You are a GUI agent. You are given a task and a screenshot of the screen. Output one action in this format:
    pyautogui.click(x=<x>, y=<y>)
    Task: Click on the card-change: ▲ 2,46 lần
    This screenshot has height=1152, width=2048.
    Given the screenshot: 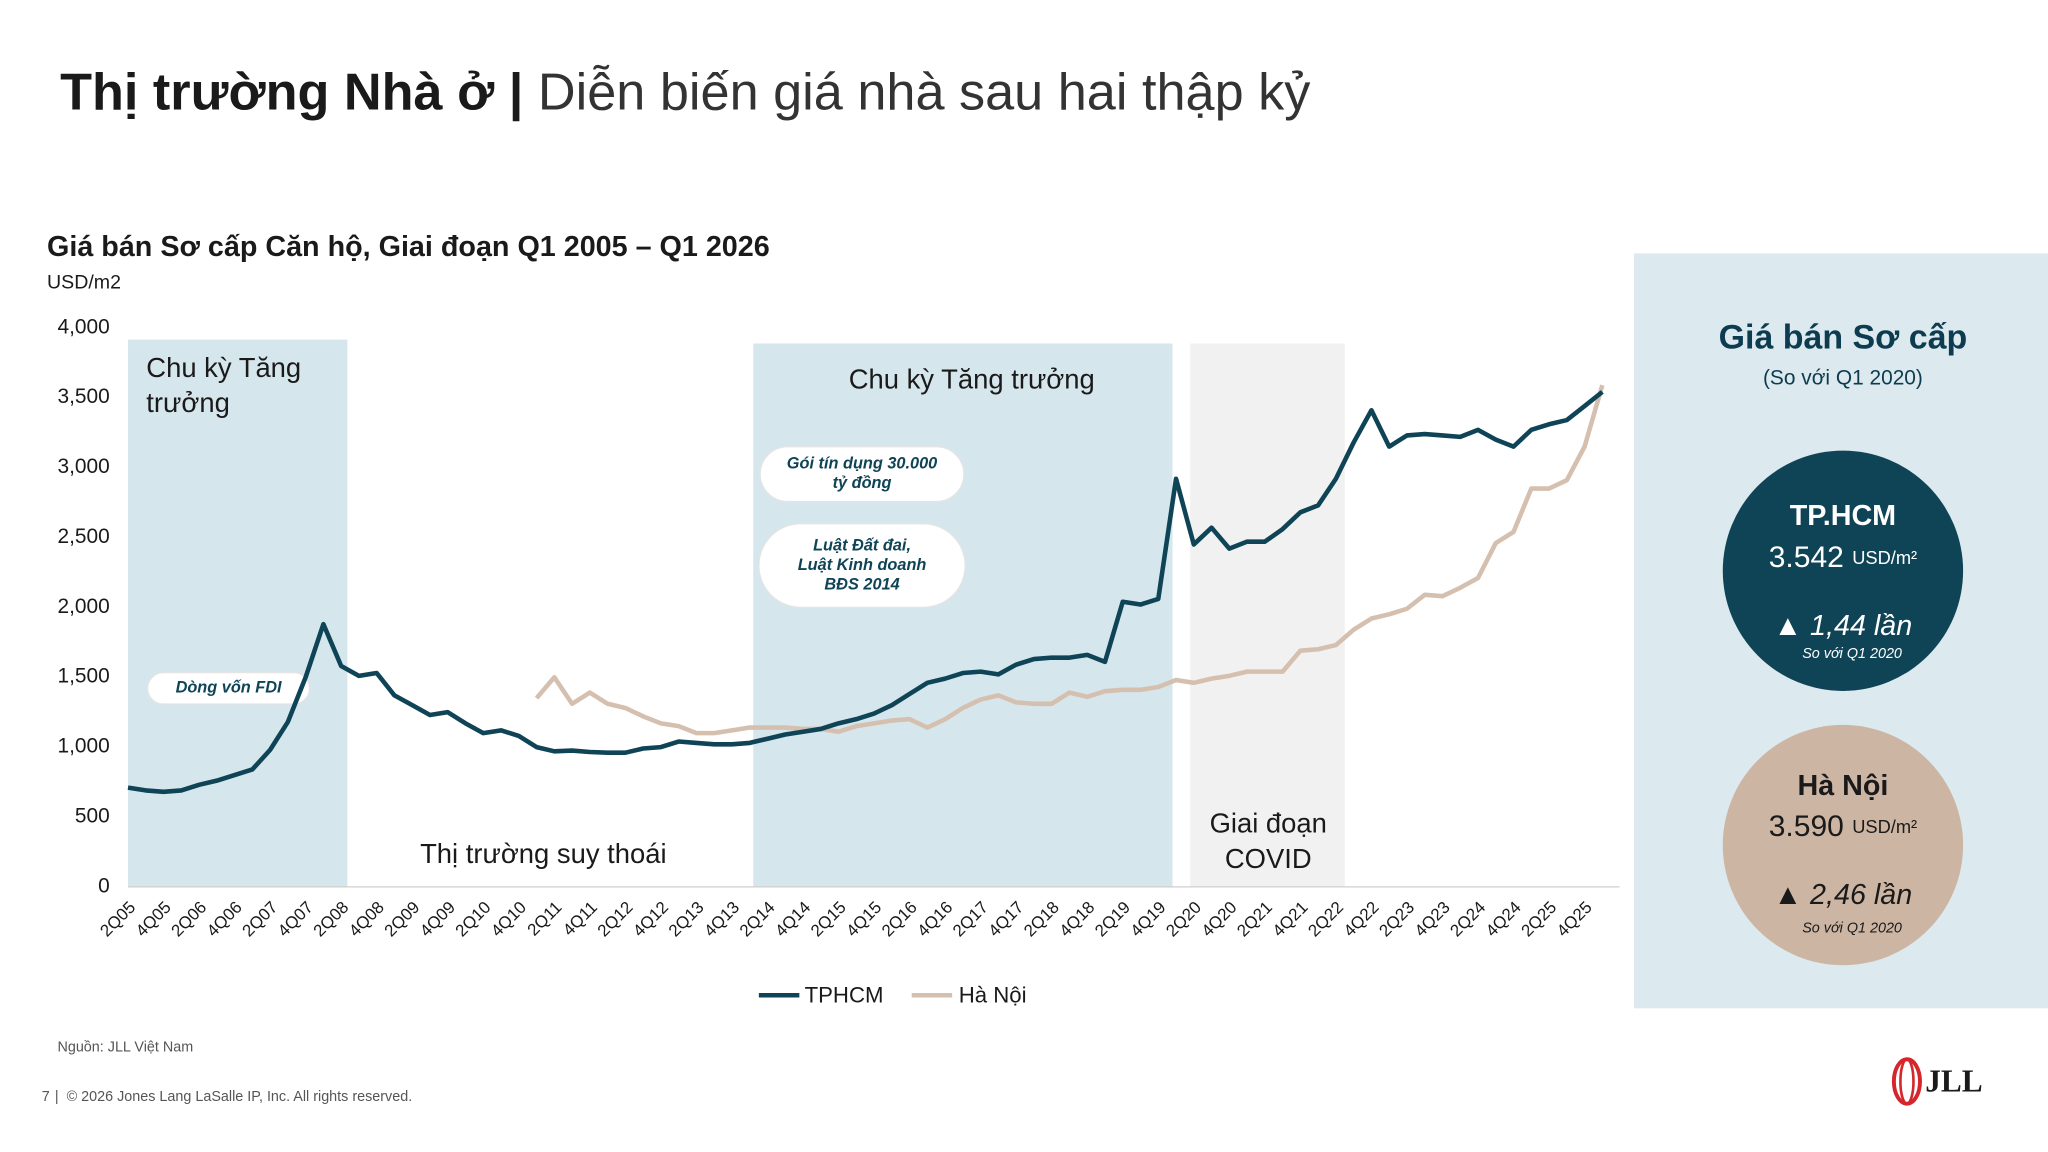 What is the action you would take?
    pyautogui.click(x=1843, y=895)
    